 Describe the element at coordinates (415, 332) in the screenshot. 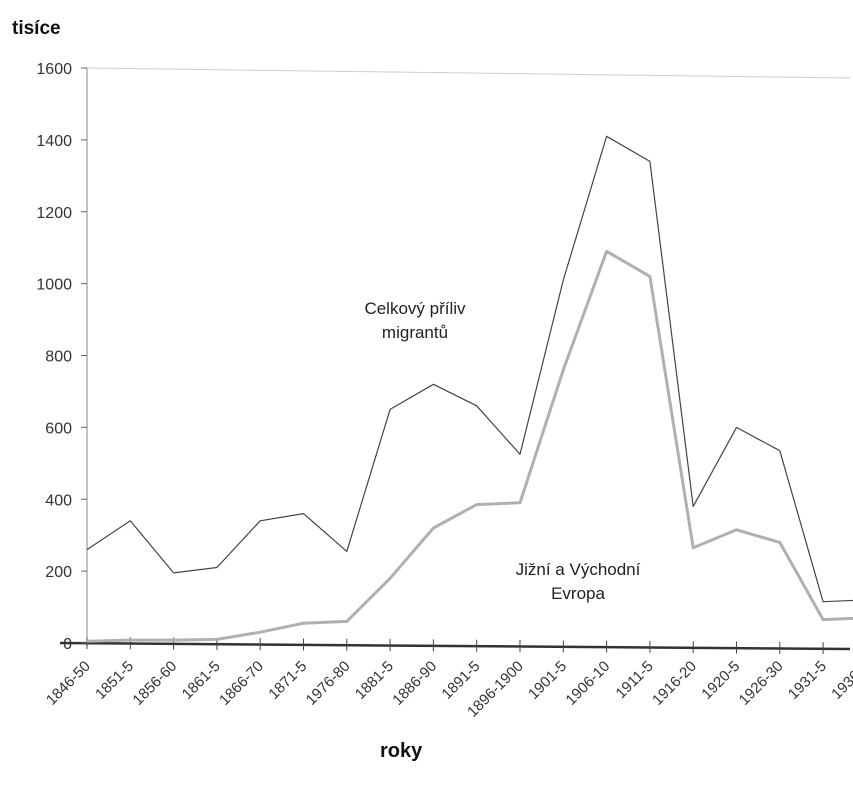

I see `annotation-line: migrantů` at that location.